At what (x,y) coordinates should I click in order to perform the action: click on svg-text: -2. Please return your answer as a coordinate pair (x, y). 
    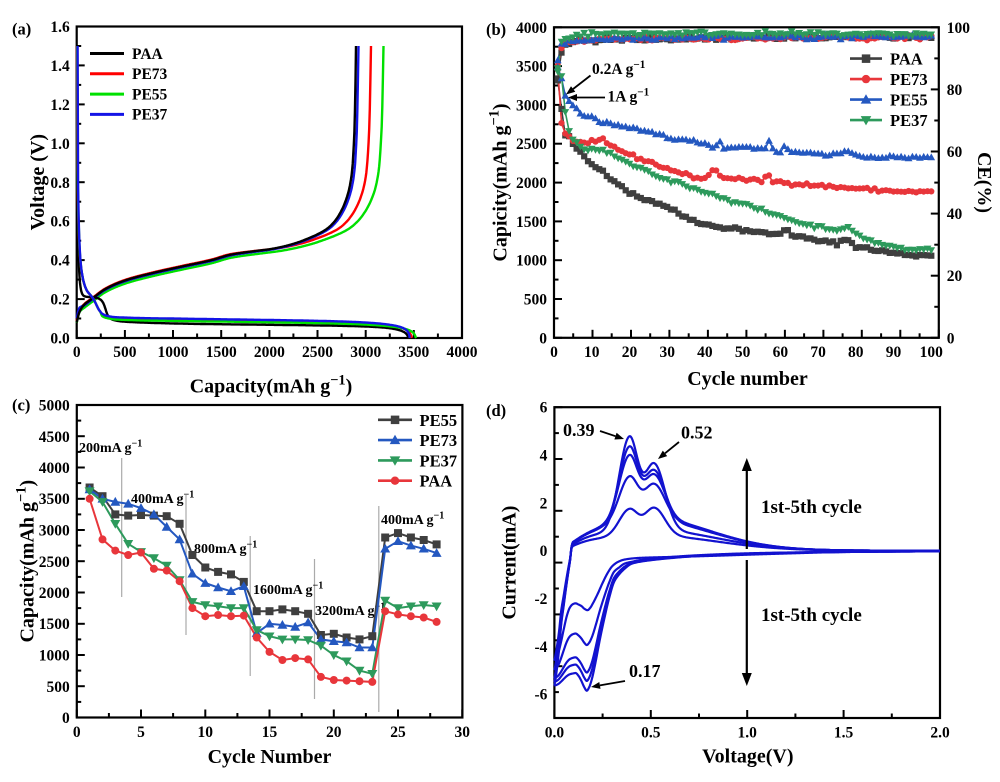
    Looking at the image, I should click on (540, 599).